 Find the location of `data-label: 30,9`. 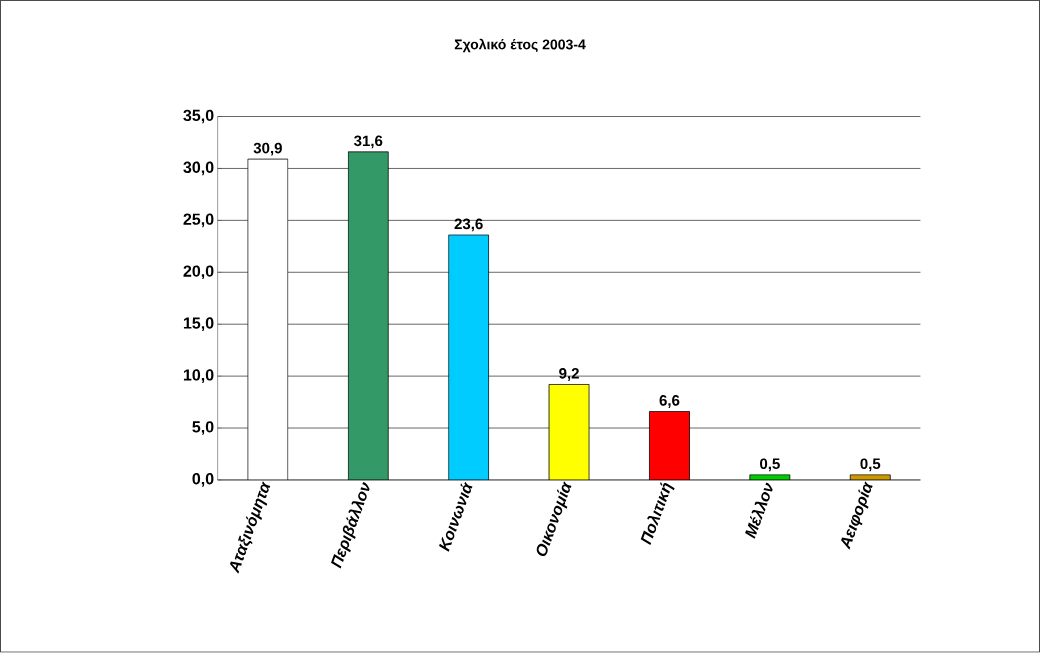

data-label: 30,9 is located at coordinates (267, 149).